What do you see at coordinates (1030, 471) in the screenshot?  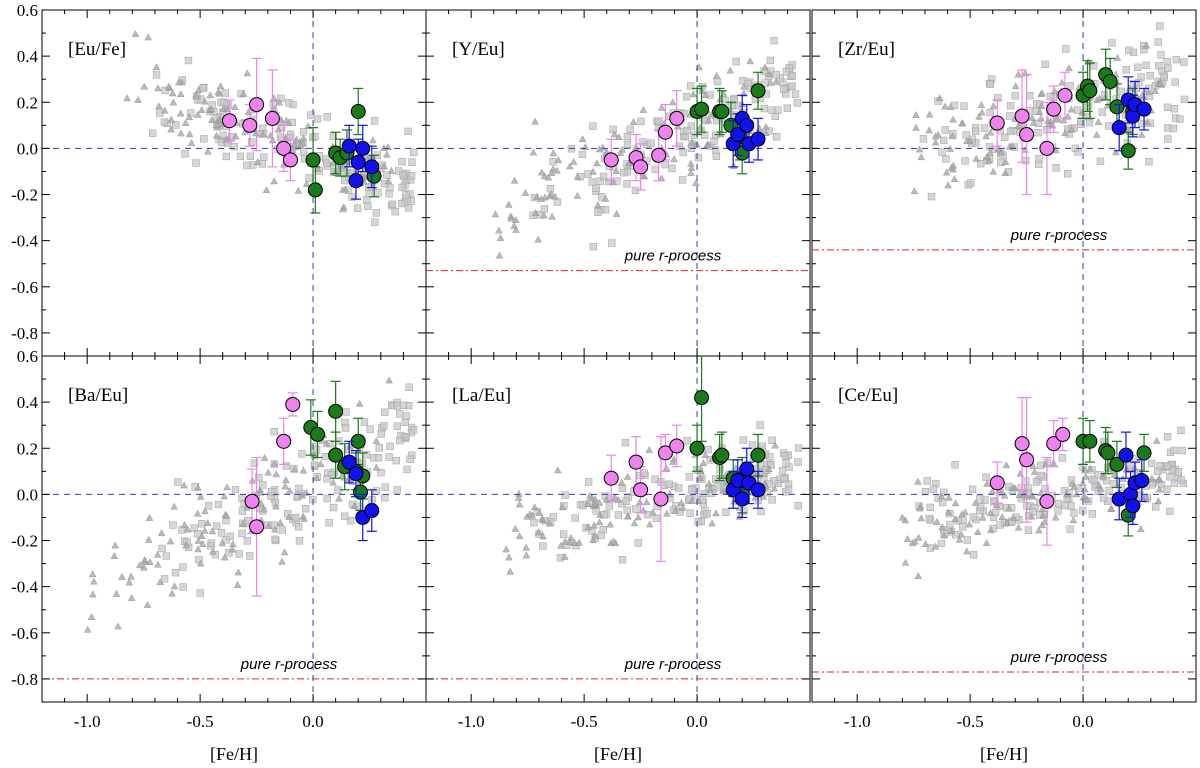 I see `series-pink` at bounding box center [1030, 471].